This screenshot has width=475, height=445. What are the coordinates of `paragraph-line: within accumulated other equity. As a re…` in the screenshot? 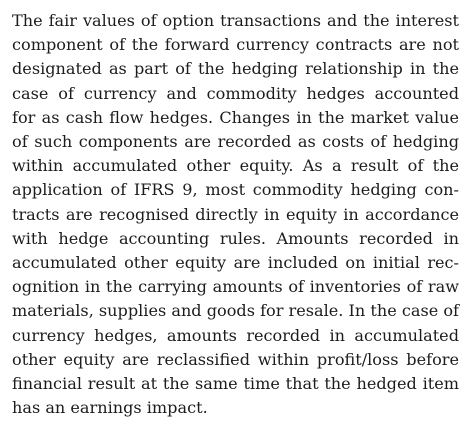 It's located at (235, 166).